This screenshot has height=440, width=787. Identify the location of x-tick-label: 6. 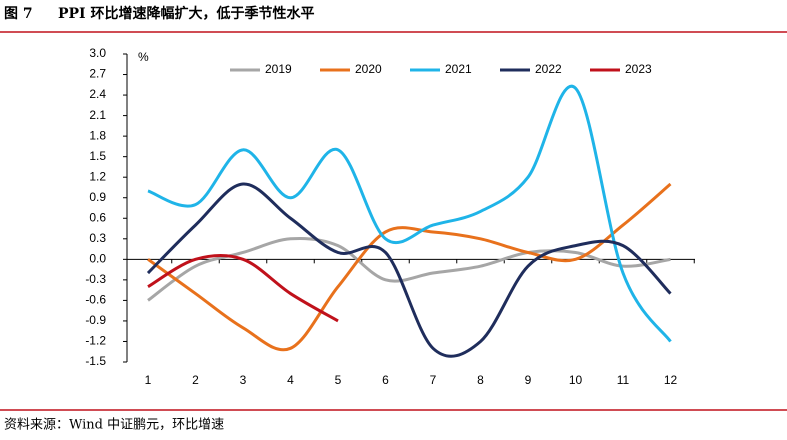
(385, 380).